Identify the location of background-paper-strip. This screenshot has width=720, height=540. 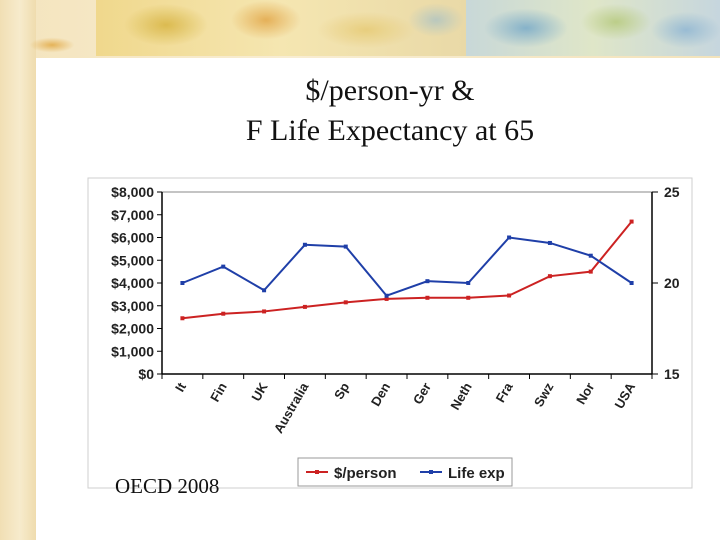
(18, 270).